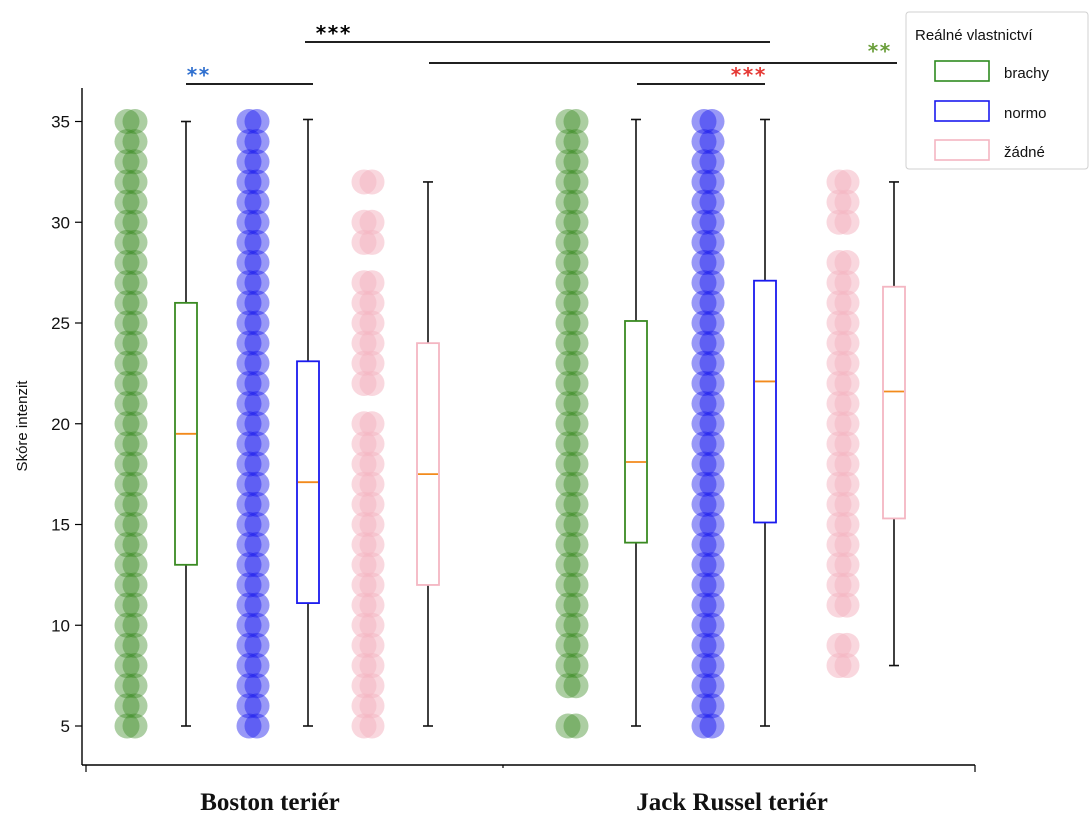 This screenshot has width=1091, height=814. What do you see at coordinates (962, 111) in the screenshot?
I see `legend-swatch-normo` at bounding box center [962, 111].